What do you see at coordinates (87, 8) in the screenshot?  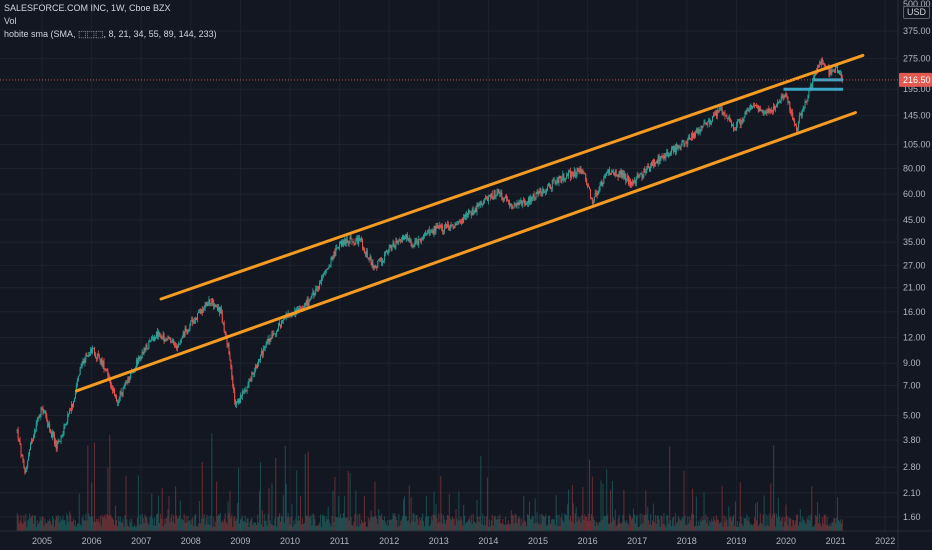 I see `symbol-title: SALESFORCE.COM INC, 1W, Cboe BZX` at bounding box center [87, 8].